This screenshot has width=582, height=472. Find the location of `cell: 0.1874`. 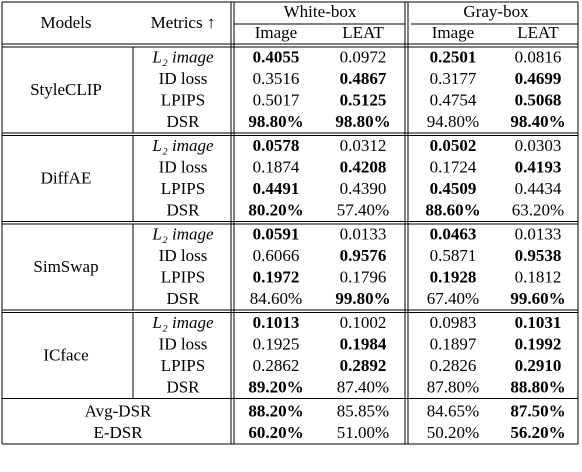

cell: 0.1874 is located at coordinates (276, 167).